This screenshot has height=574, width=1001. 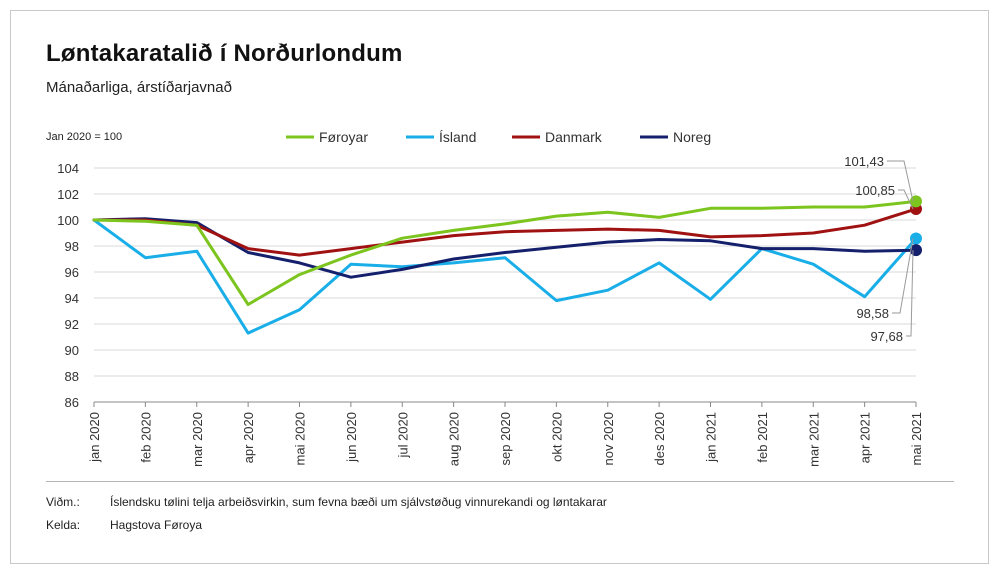 I want to click on y-tick-label: 88, so click(x=72, y=376).